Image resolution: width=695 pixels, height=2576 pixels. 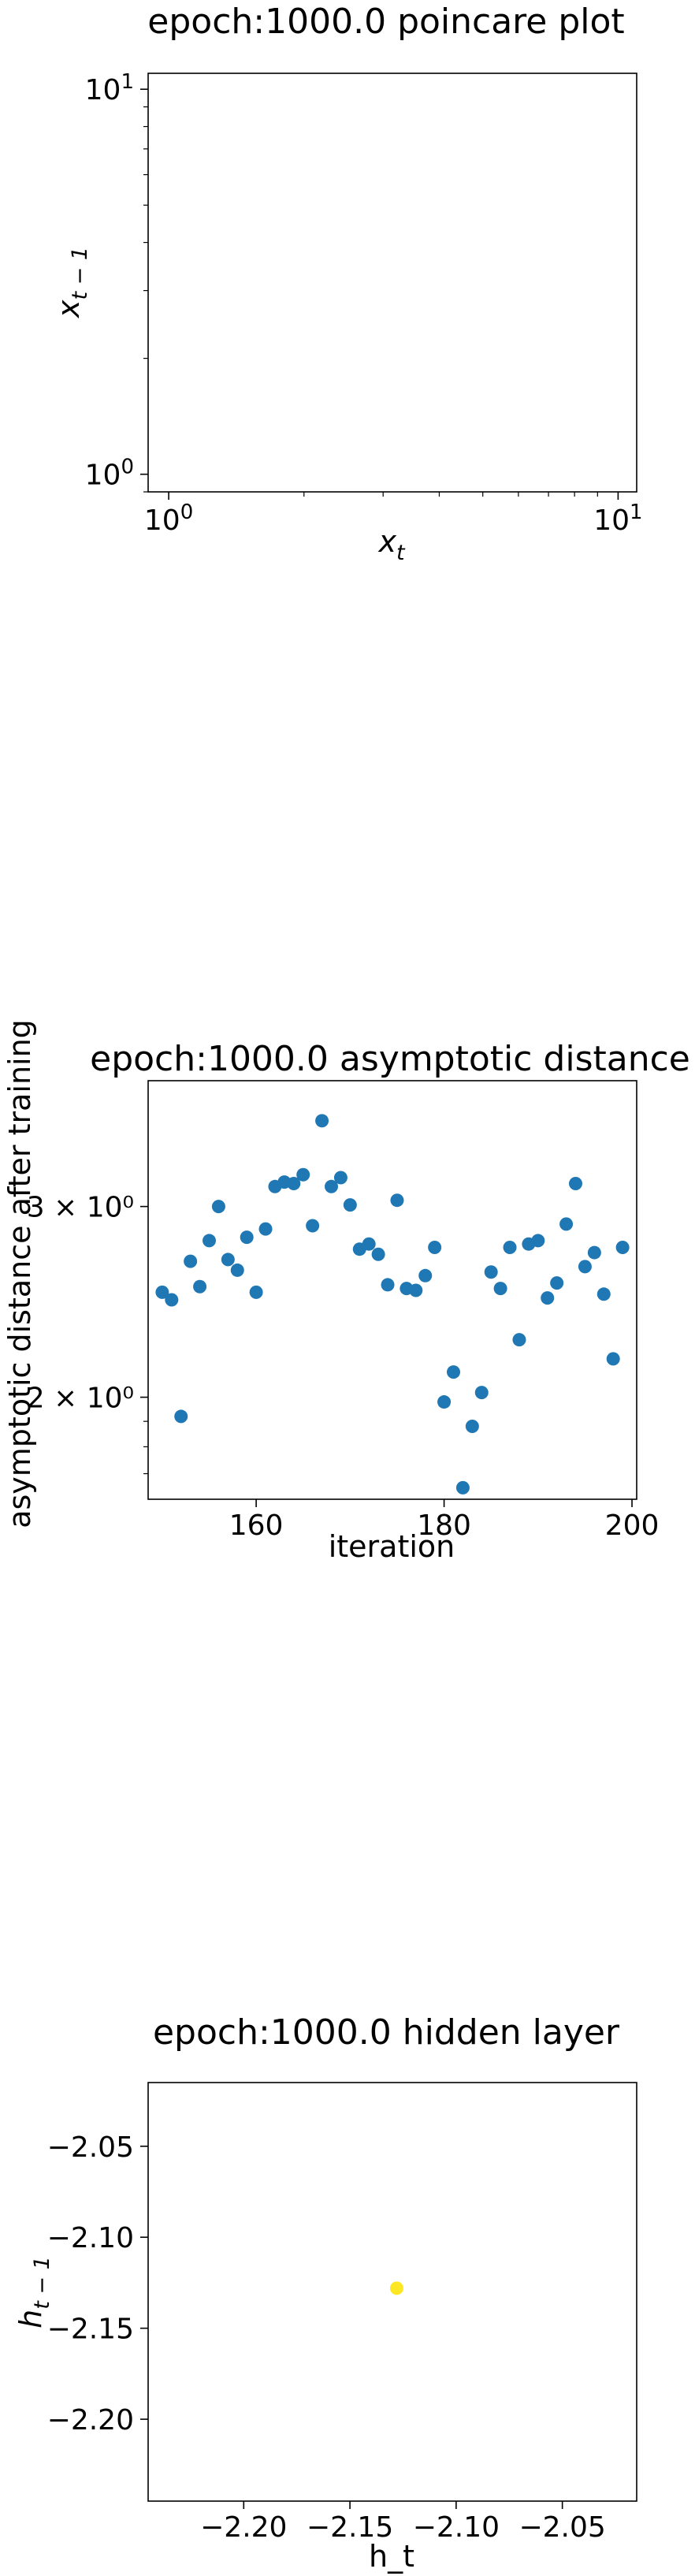 I want to click on x-tick-label: −2.20, so click(x=243, y=2527).